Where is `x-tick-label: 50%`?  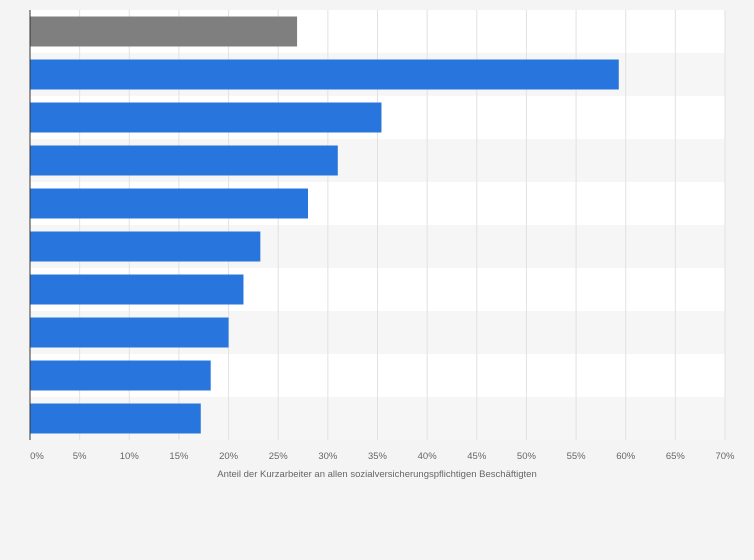 x-tick-label: 50% is located at coordinates (527, 456).